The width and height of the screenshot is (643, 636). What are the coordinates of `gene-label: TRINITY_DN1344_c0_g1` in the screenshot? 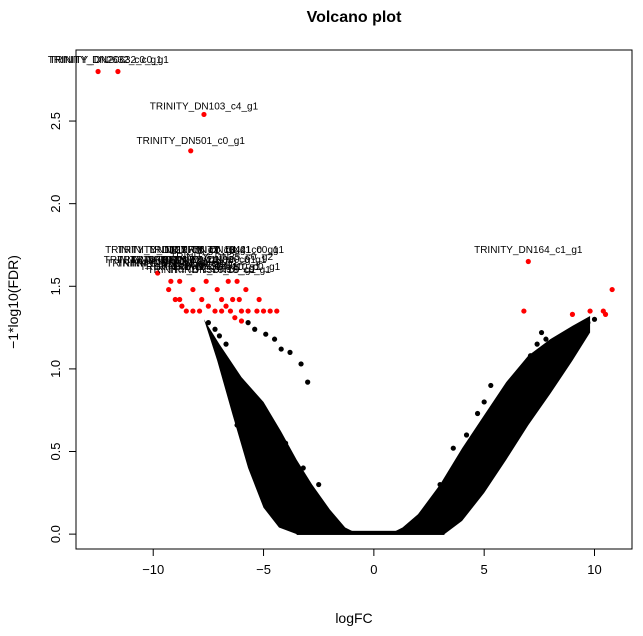 It's located at (222, 250).